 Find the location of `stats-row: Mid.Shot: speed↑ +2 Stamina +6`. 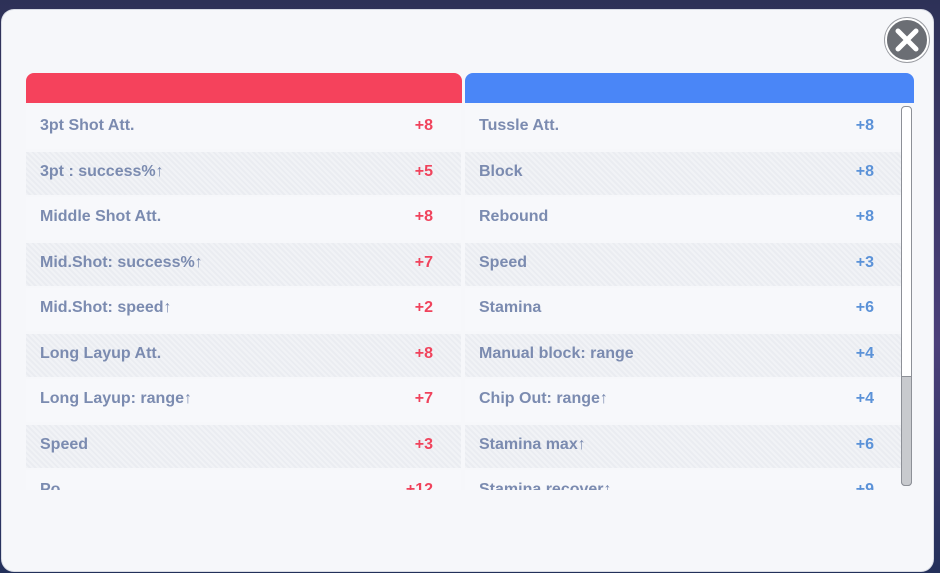

stats-row: Mid.Shot: speed↑ +2 Stamina +6 is located at coordinates (464, 309).